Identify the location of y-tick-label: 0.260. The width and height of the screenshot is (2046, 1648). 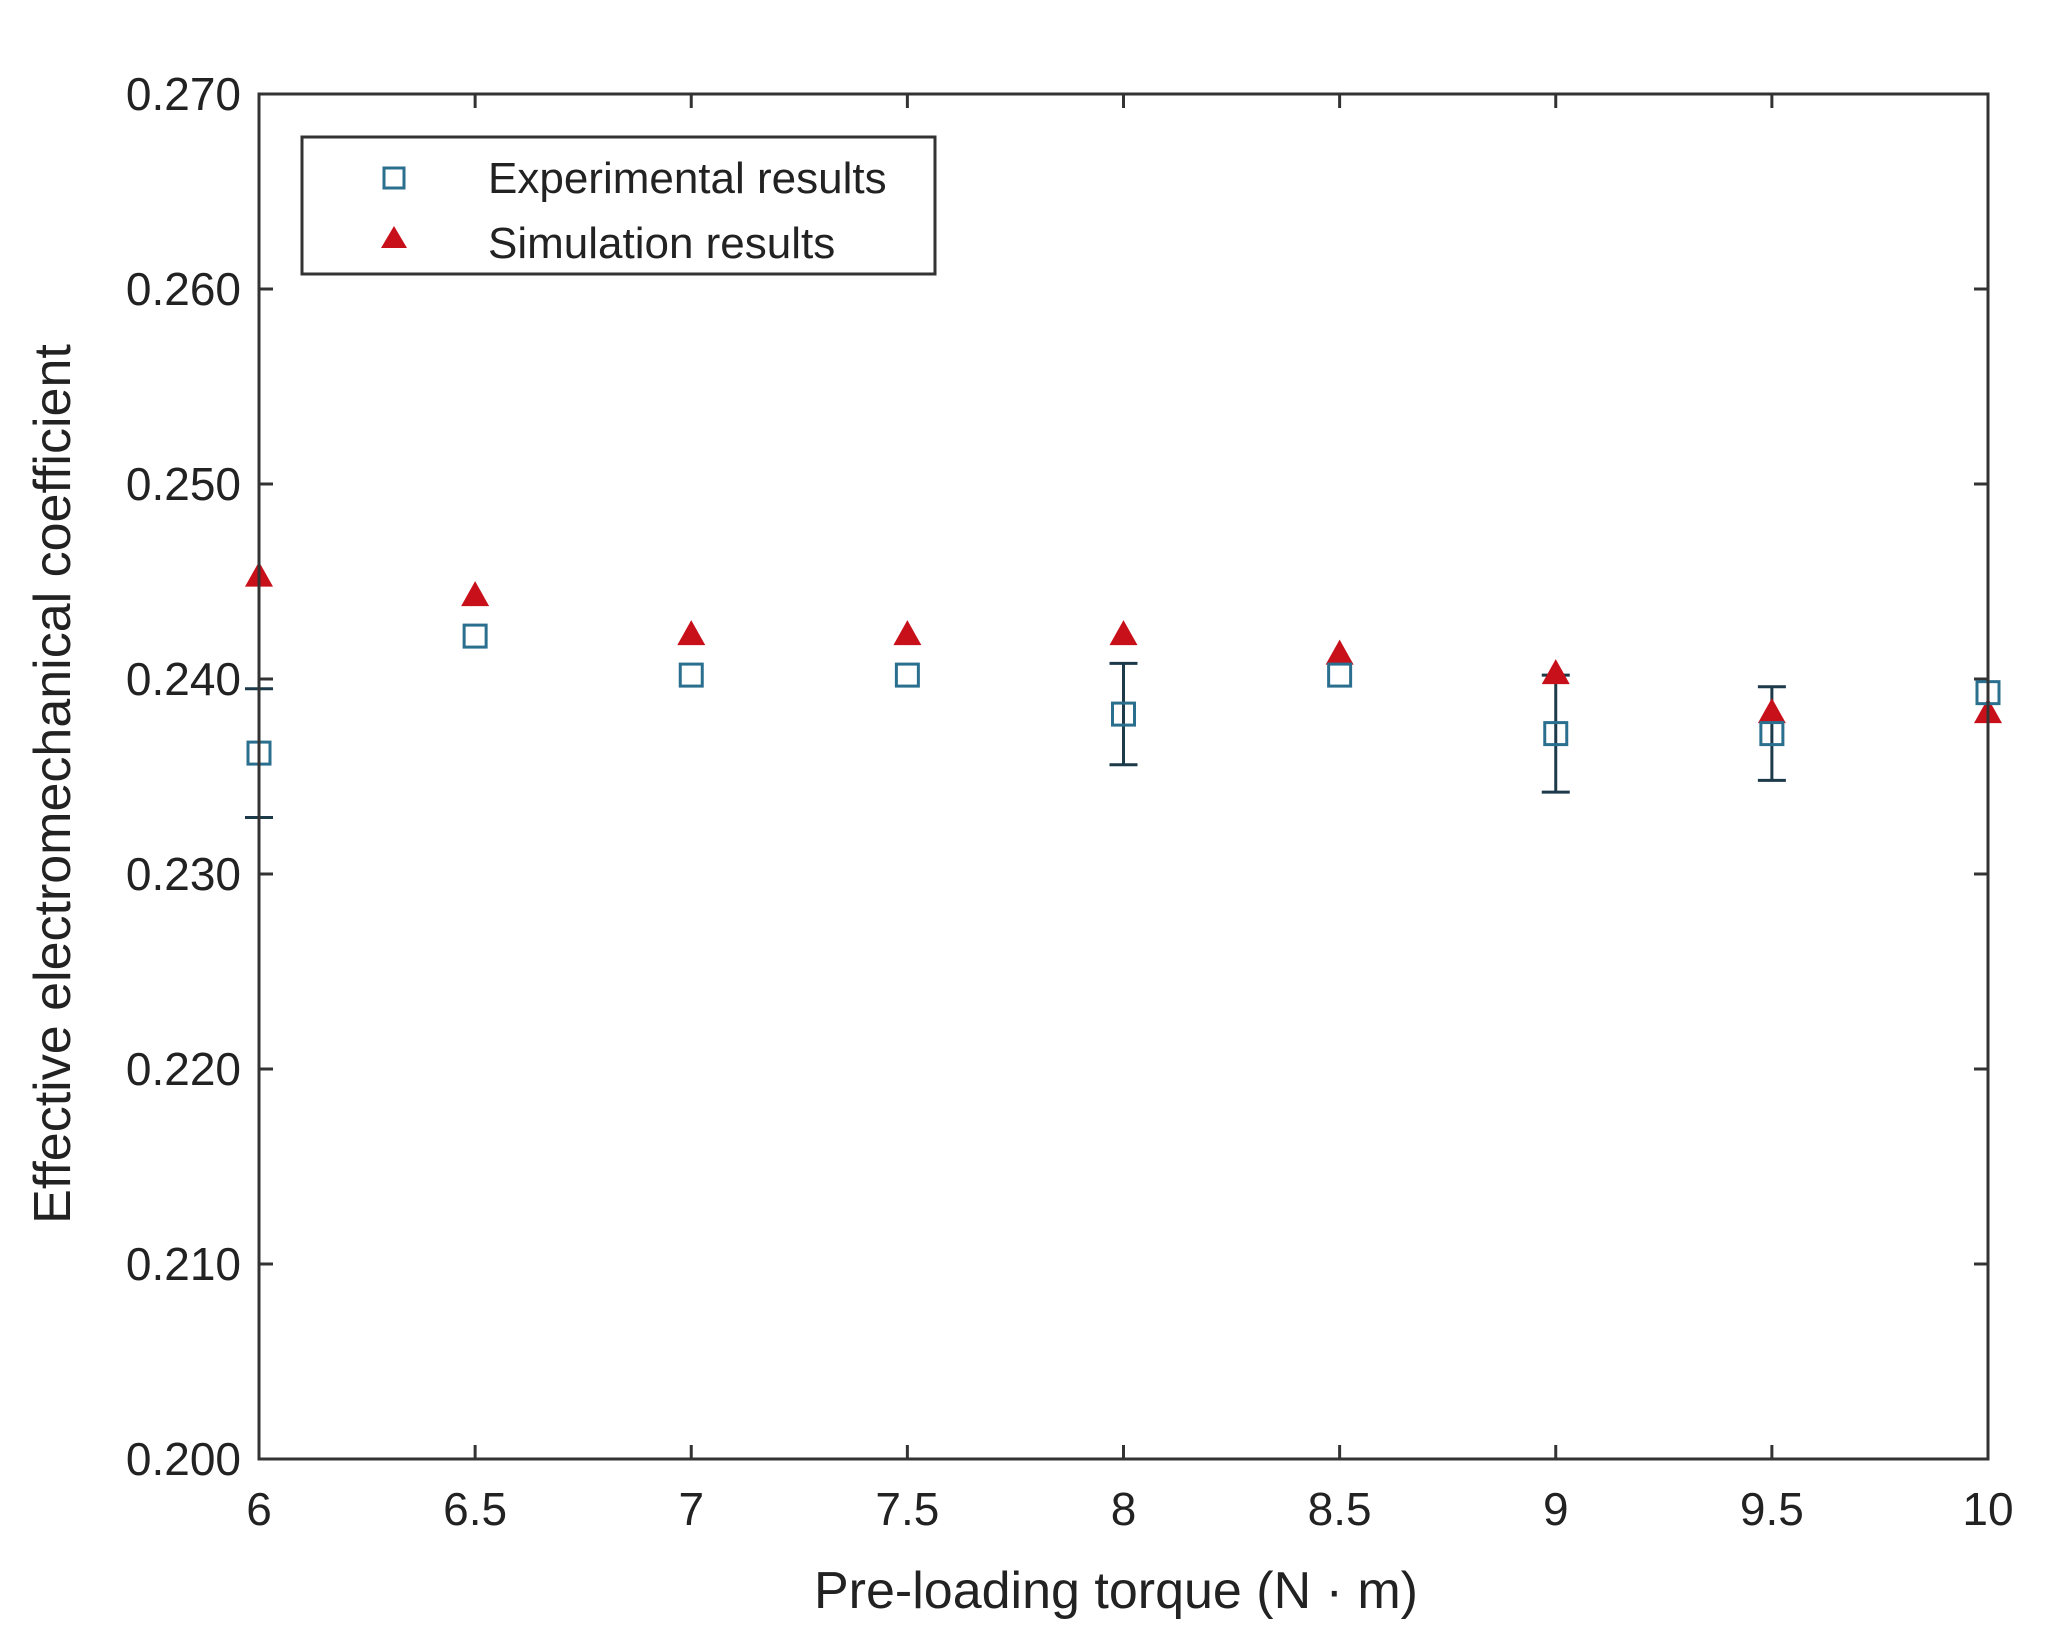
(183, 289).